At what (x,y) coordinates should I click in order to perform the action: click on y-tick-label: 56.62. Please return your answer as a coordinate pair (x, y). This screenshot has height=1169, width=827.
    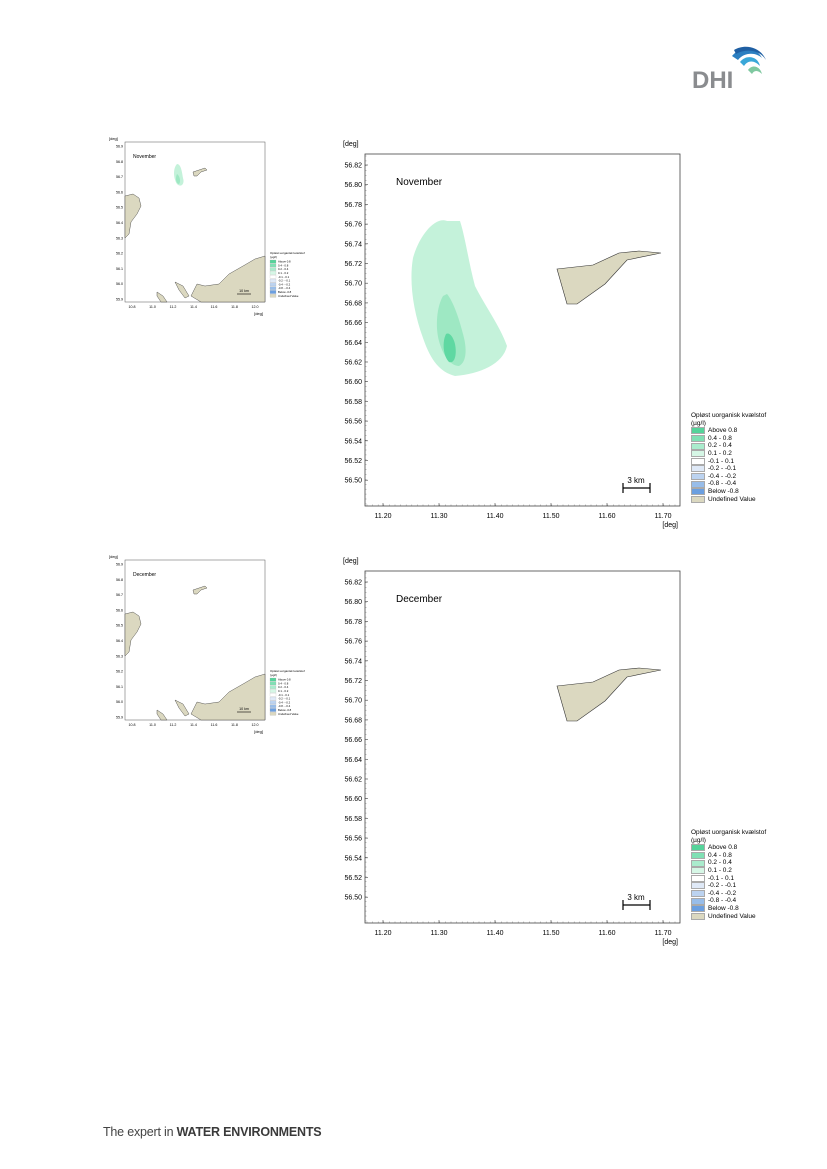
    Looking at the image, I should click on (353, 780).